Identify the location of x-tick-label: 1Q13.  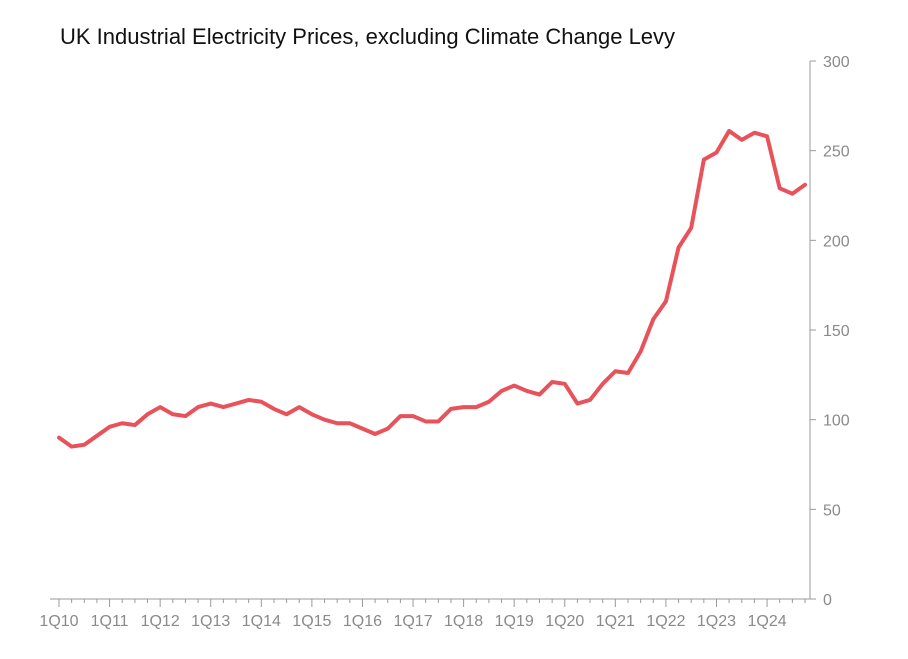
(210, 621).